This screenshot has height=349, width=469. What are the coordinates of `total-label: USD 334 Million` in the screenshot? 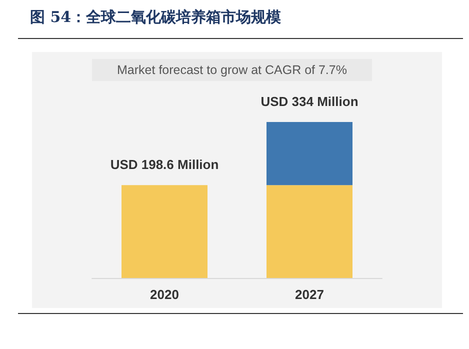 It's located at (309, 101).